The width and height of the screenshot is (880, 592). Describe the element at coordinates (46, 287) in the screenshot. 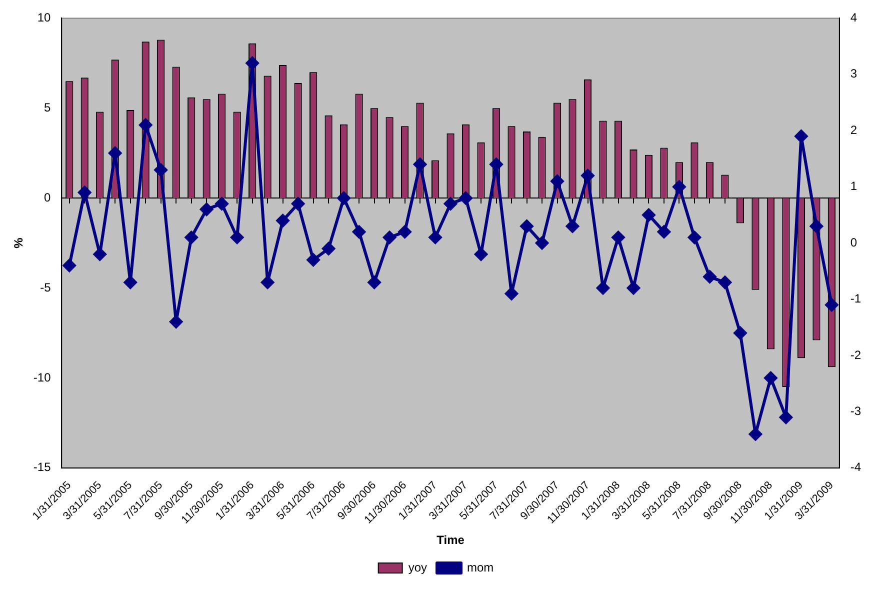

I see `y-tick-label: -5` at that location.